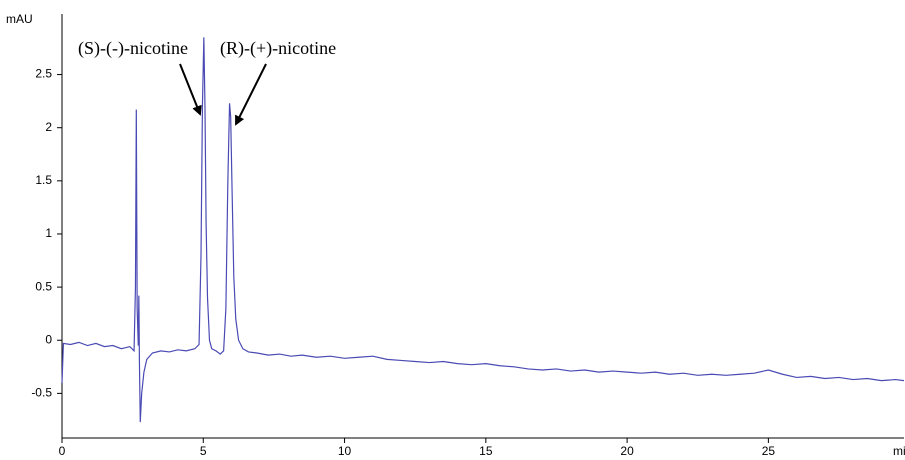  Describe the element at coordinates (769, 451) in the screenshot. I see `x-tick-label: 25` at that location.